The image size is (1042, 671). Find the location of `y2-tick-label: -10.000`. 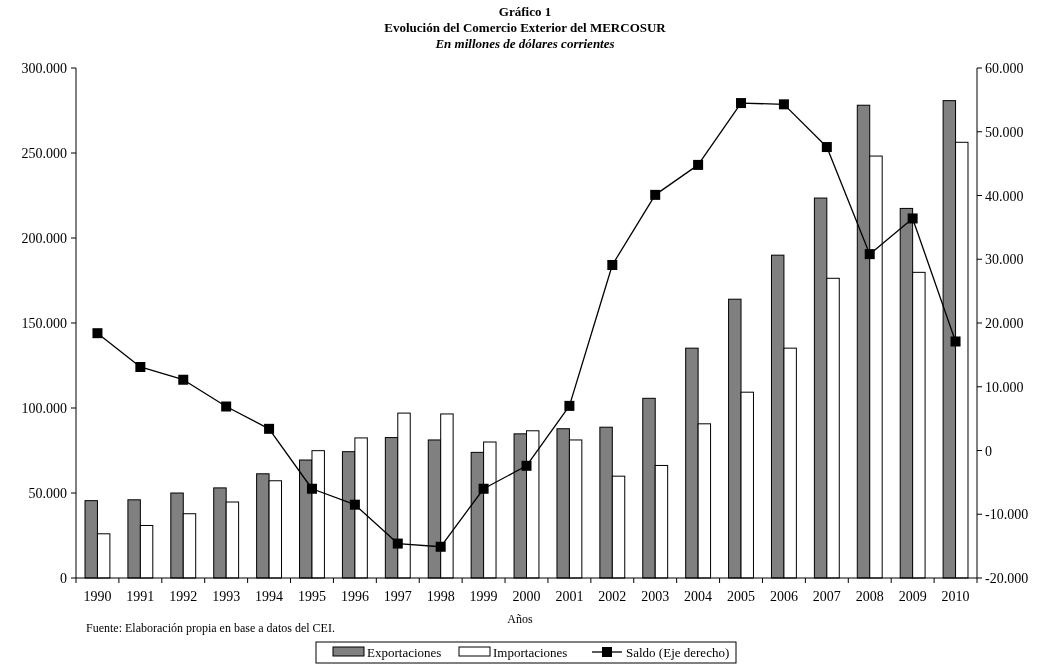

y2-tick-label: -10.000 is located at coordinates (1007, 515).